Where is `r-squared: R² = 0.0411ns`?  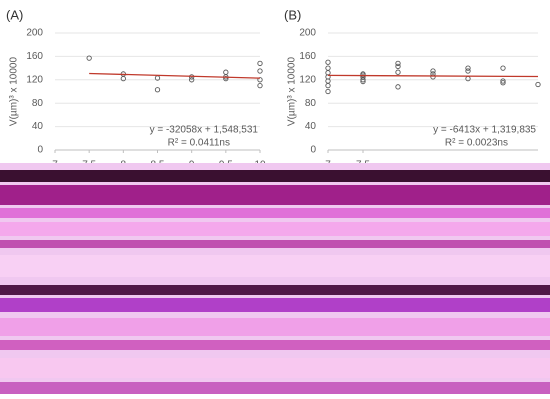 r-squared: R² = 0.0411ns is located at coordinates (199, 143).